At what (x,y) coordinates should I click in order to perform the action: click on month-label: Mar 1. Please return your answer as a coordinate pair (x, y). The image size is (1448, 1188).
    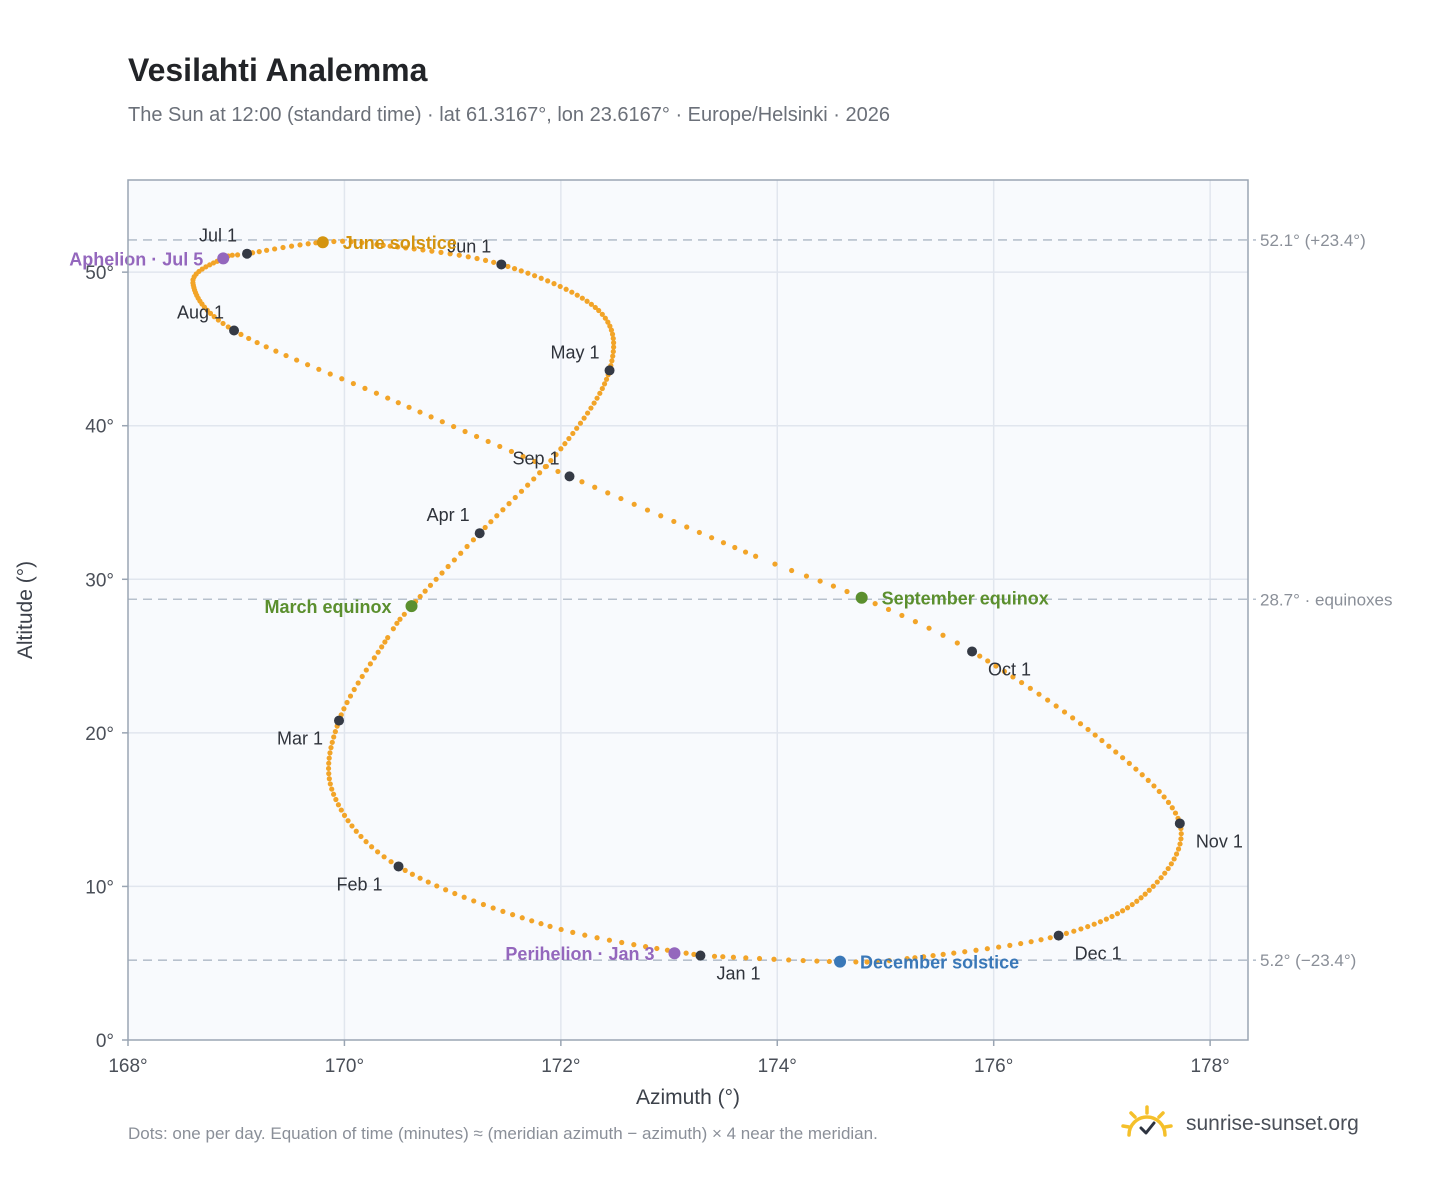
    Looking at the image, I should click on (300, 739).